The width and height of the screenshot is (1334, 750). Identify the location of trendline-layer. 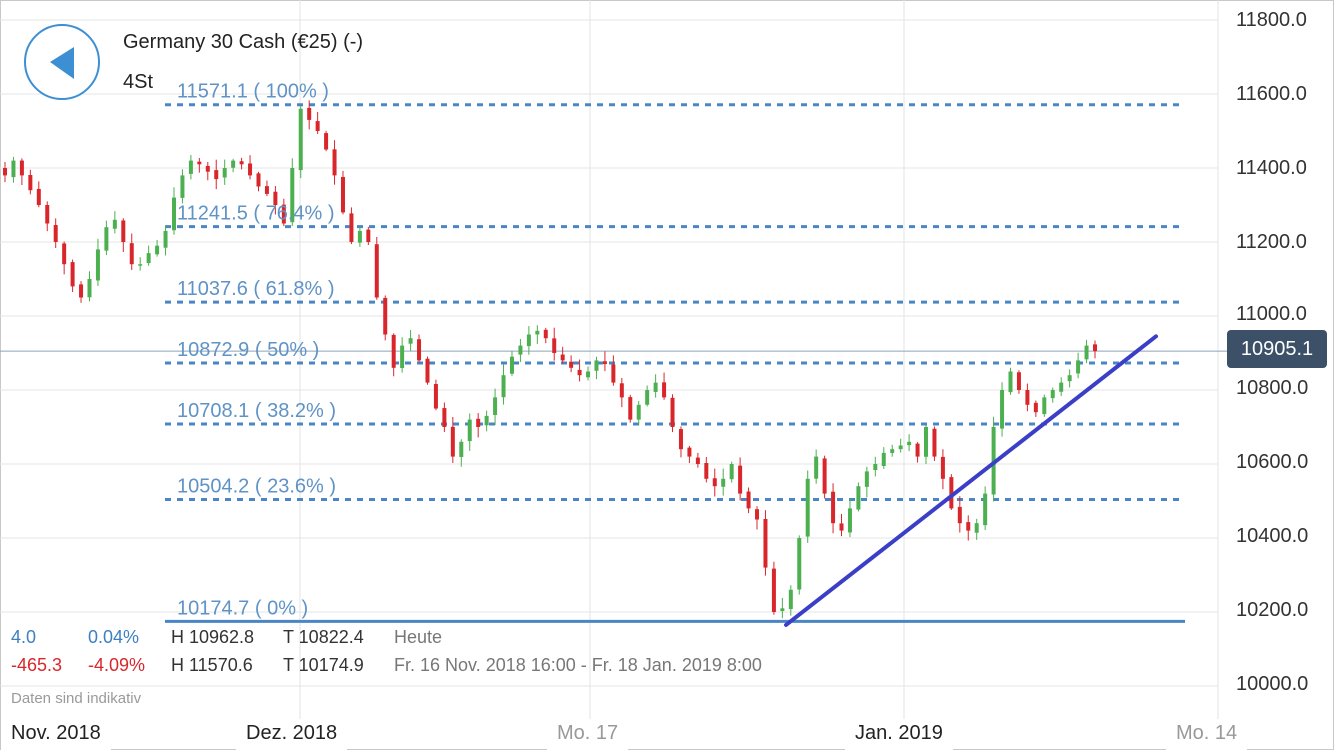
(971, 480).